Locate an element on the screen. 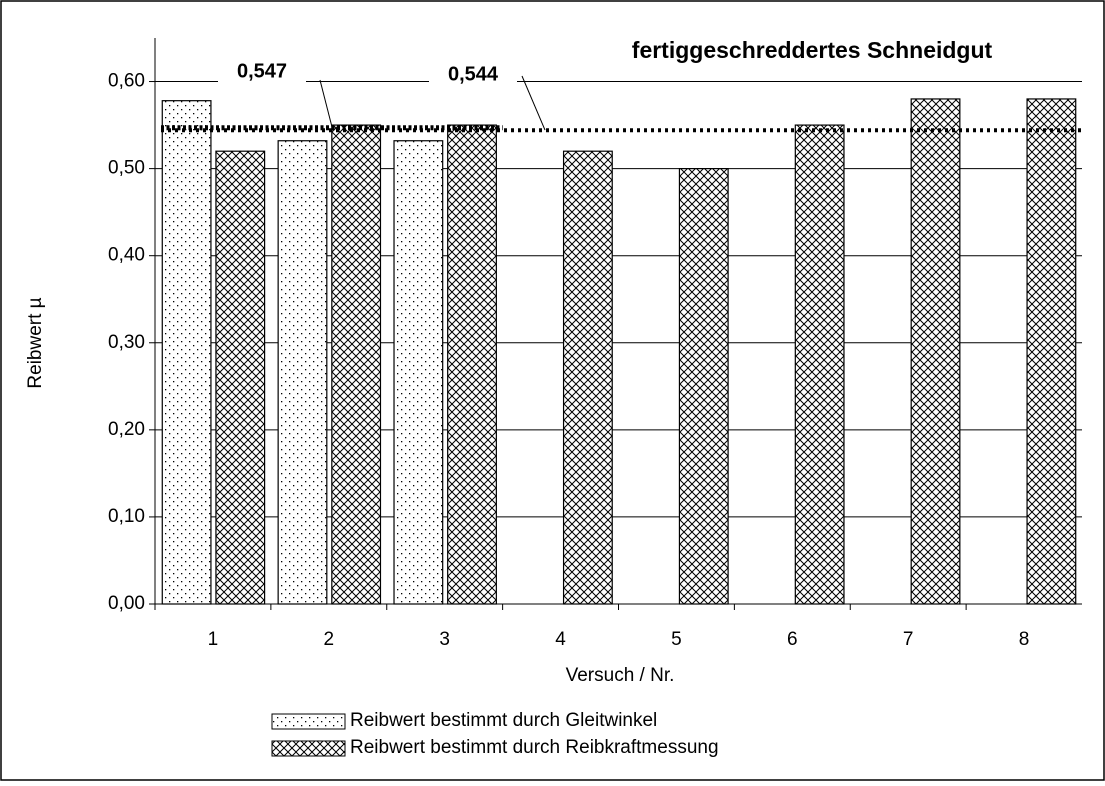  y-tick-label: 0,60 is located at coordinates (126, 81).